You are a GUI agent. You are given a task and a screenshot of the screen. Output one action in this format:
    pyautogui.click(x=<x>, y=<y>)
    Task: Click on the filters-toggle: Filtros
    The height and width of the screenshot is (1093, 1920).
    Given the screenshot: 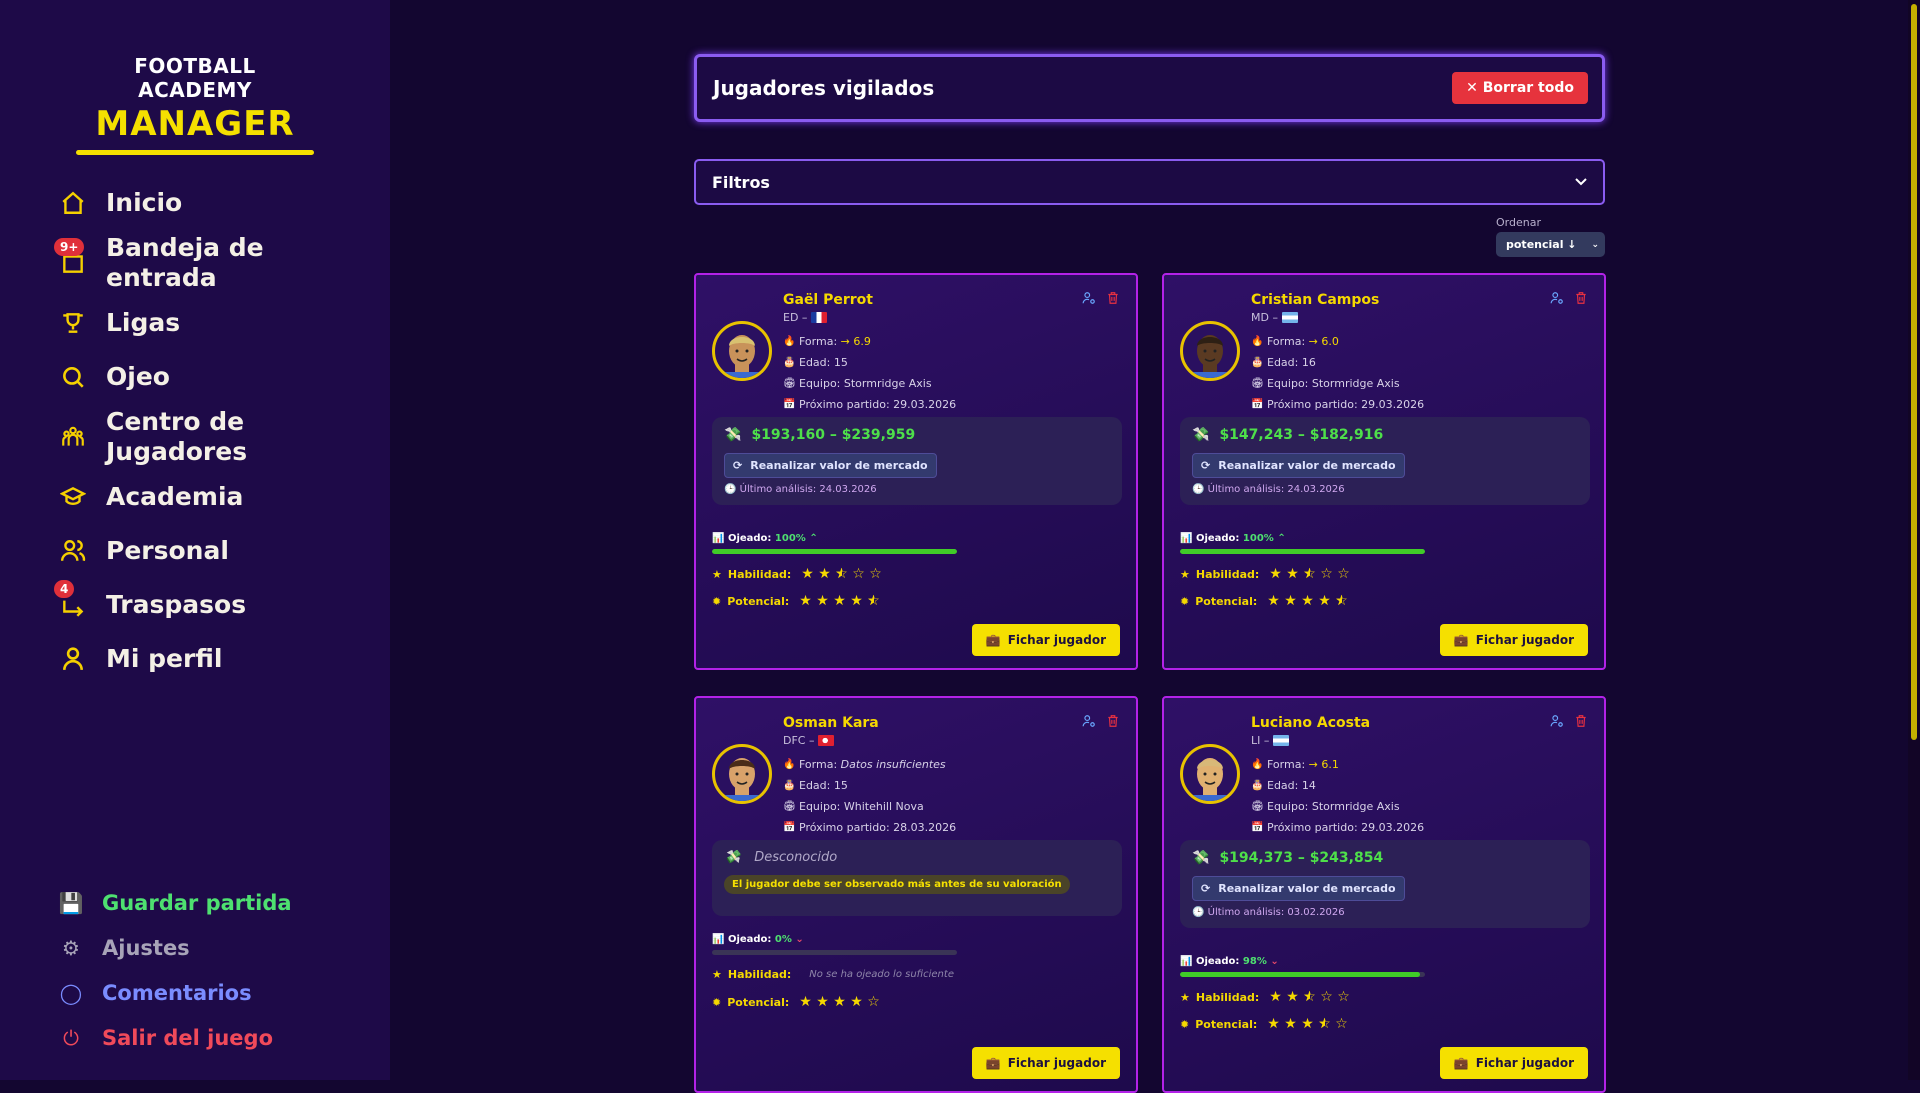 What is the action you would take?
    pyautogui.click(x=1149, y=182)
    